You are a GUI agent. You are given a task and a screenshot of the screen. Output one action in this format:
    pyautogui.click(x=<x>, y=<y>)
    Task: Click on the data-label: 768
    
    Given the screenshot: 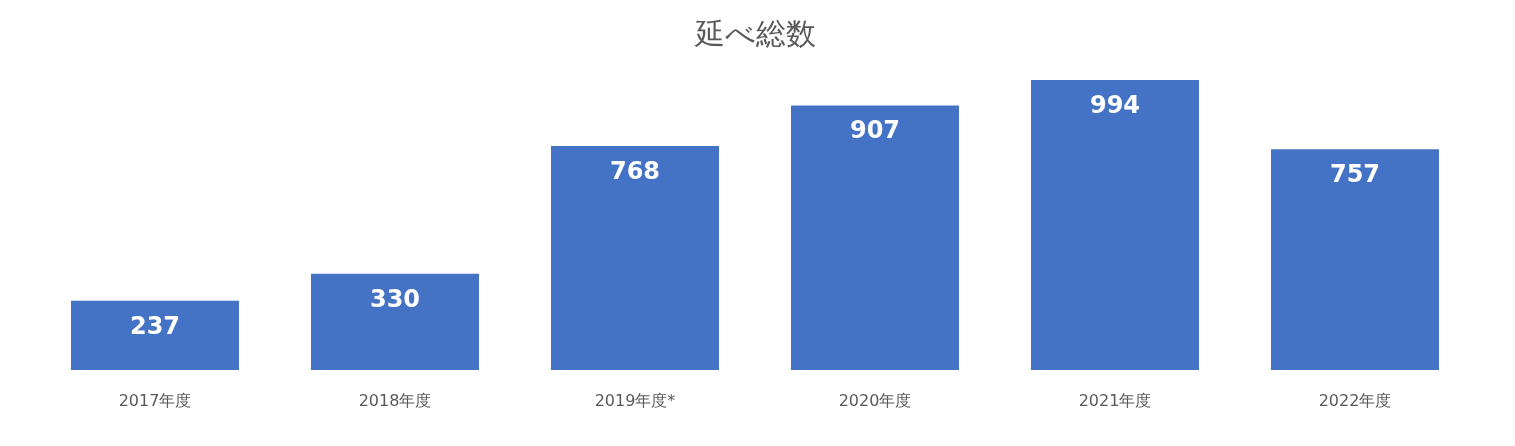 What is the action you would take?
    pyautogui.click(x=635, y=170)
    